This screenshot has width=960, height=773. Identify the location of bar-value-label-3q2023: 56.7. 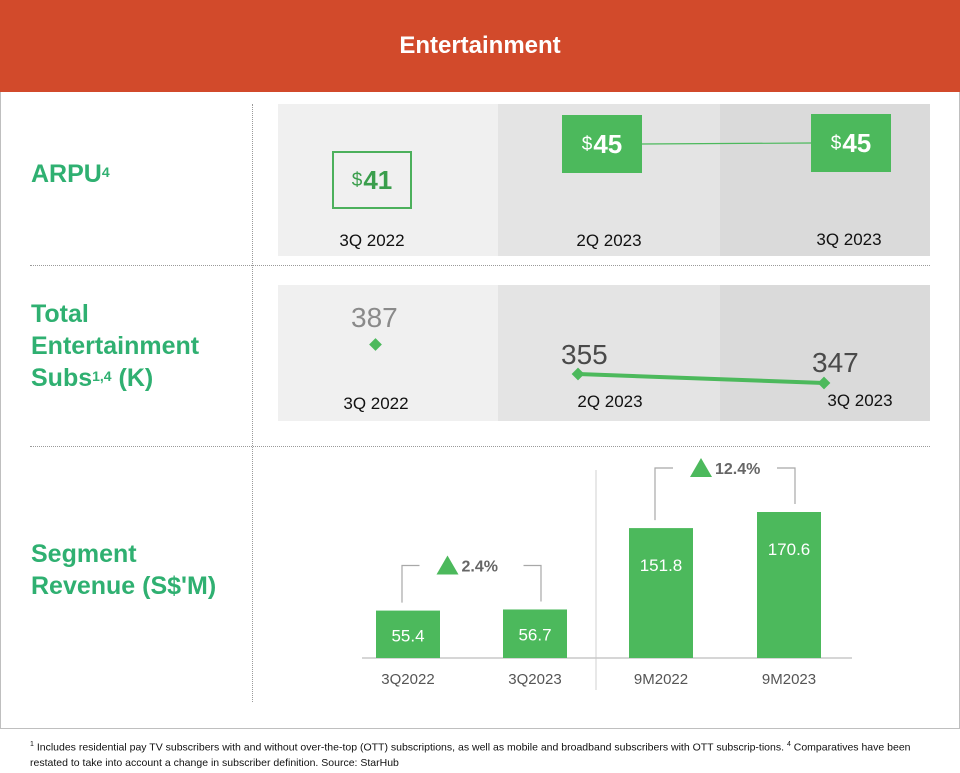
(534, 635).